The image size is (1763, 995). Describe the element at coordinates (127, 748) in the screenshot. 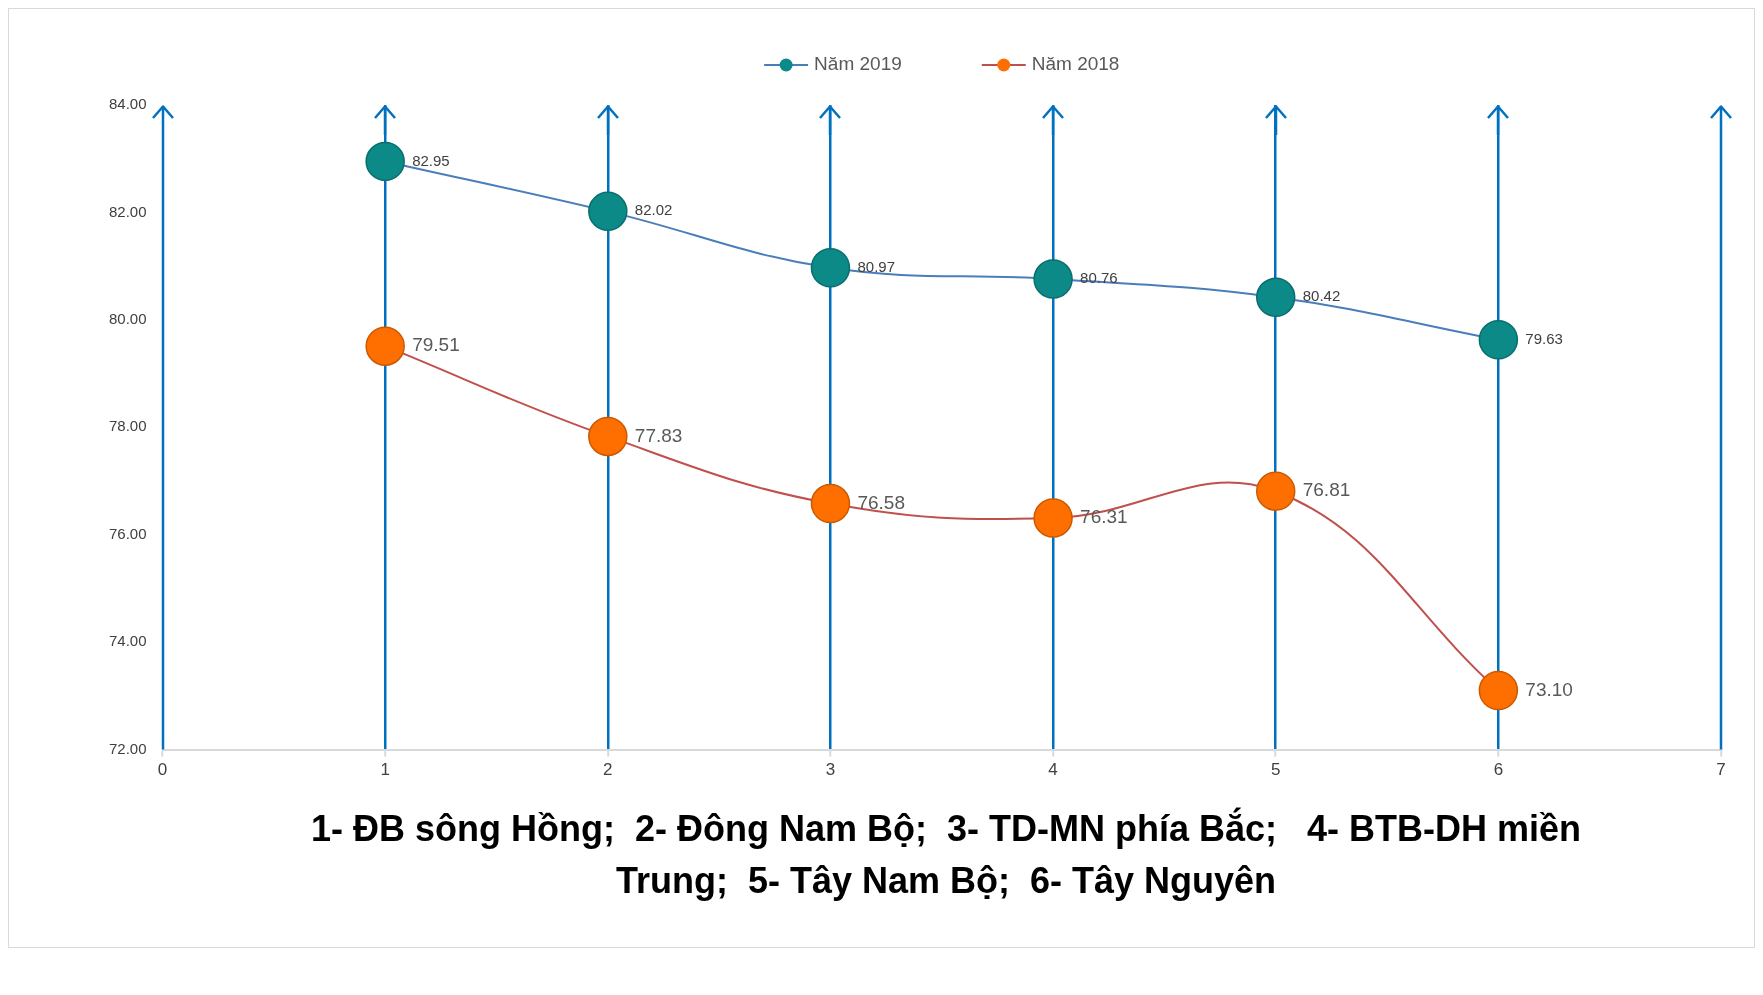

I see `y-tick-label: 72.00` at that location.